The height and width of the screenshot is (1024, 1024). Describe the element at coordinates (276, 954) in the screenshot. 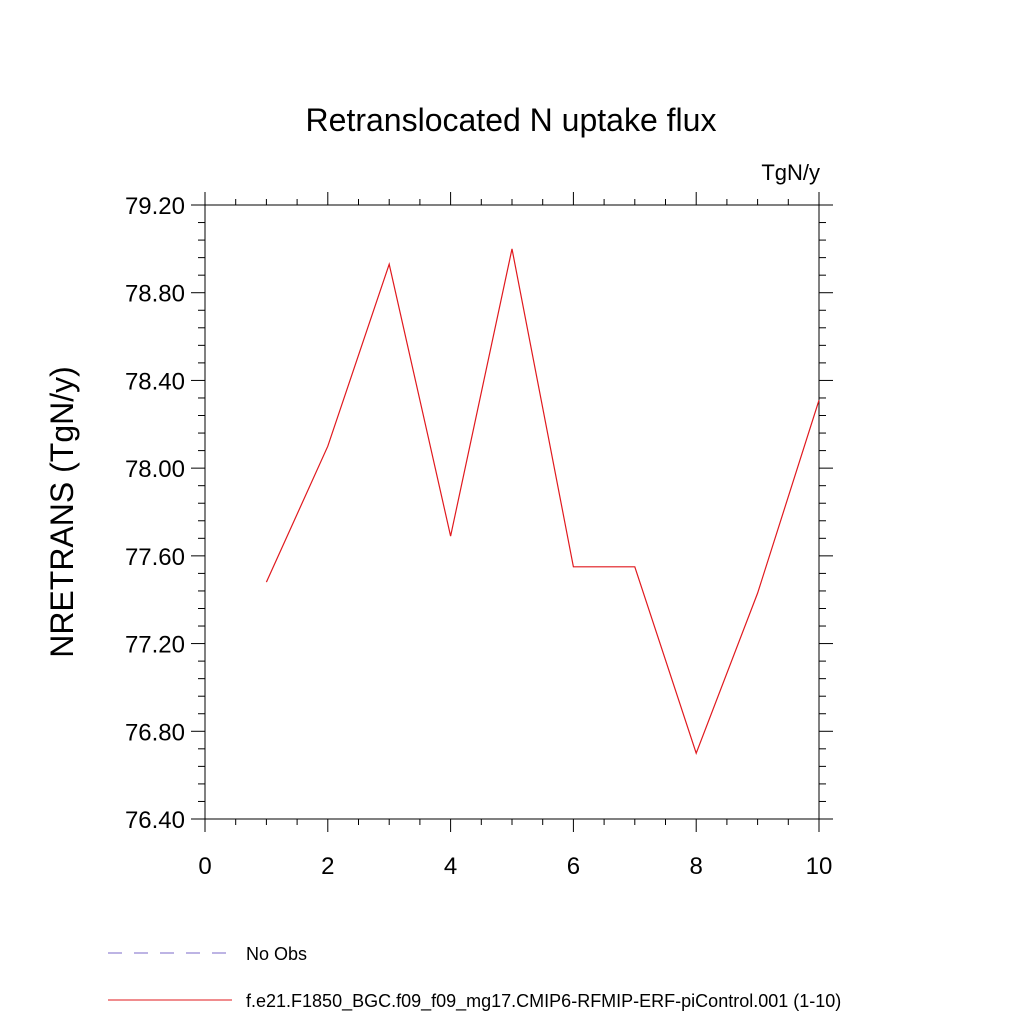

I see `legend-label: No Obs` at that location.